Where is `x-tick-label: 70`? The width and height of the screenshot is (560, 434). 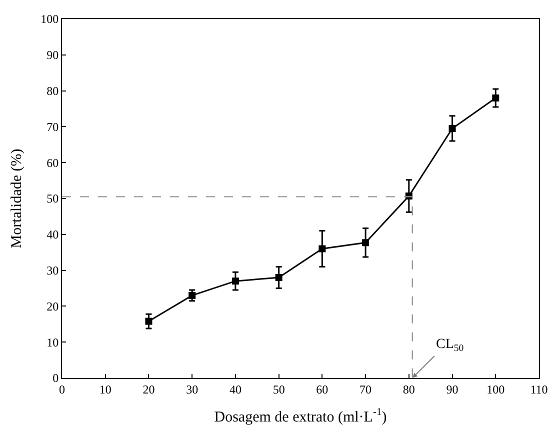
x-tick-label: 70 is located at coordinates (366, 389).